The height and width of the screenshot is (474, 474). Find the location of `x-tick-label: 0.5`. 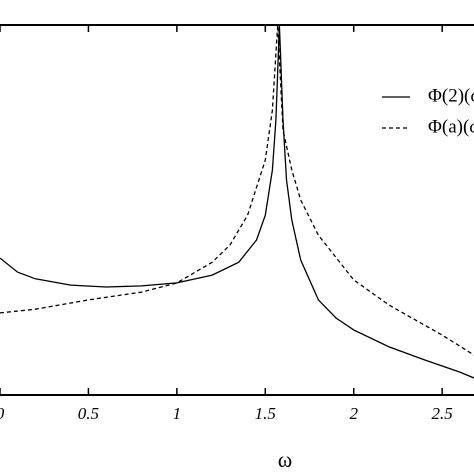

x-tick-label: 0.5 is located at coordinates (88, 413).